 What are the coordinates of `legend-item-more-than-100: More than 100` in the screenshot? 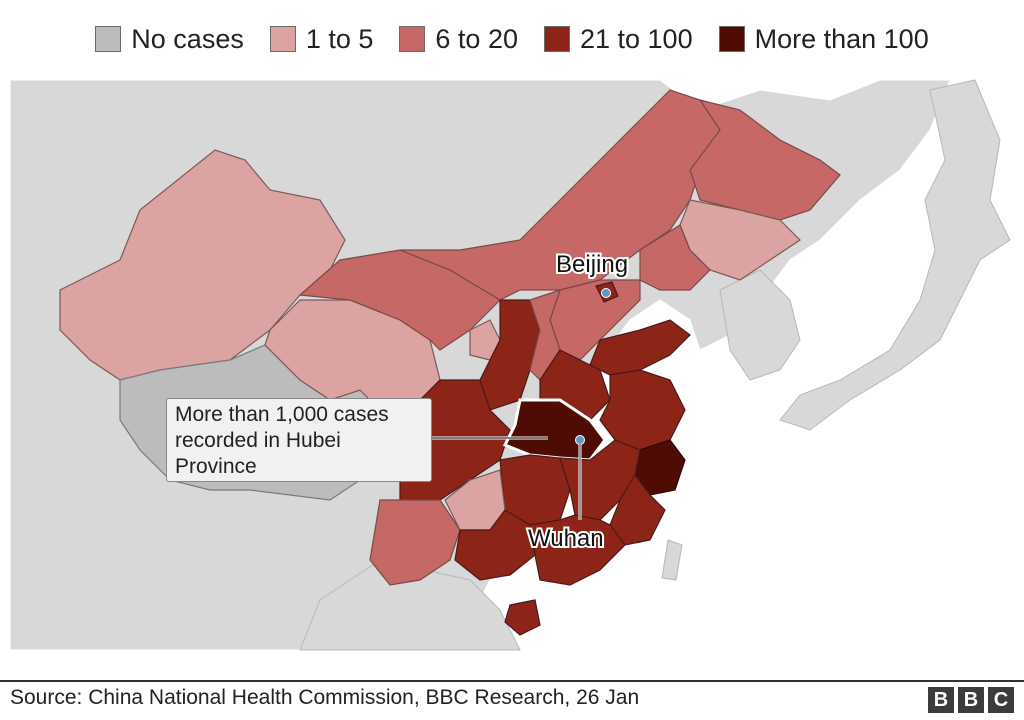 It's located at (823, 39).